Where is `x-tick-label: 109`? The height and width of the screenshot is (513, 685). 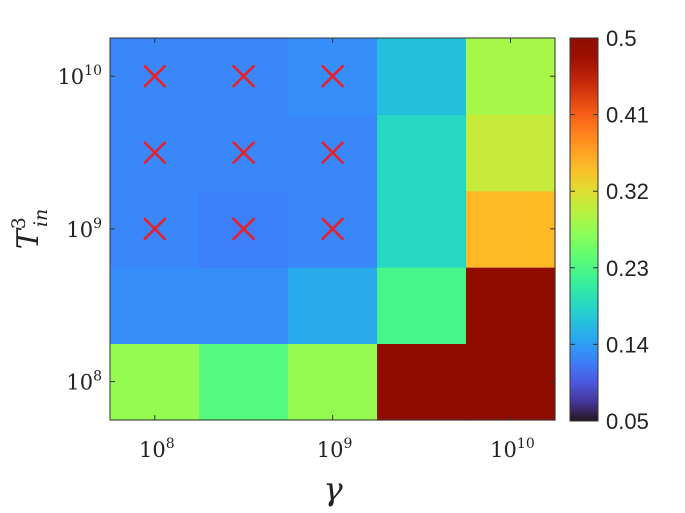
x-tick-label: 109 is located at coordinates (335, 449).